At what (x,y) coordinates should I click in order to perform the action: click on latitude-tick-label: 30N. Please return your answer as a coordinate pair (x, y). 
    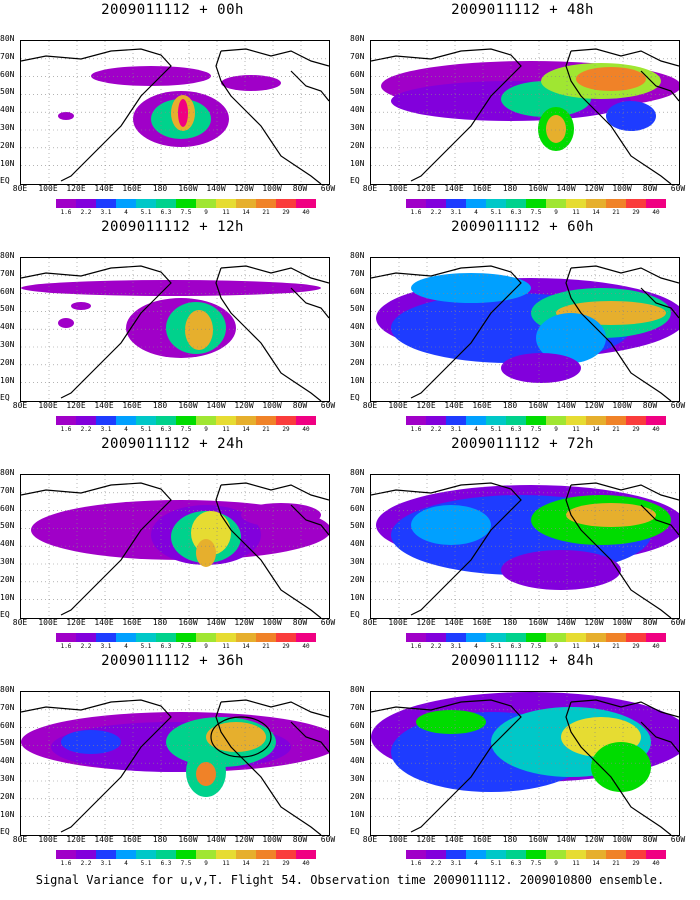
    Looking at the image, I should click on (7, 561).